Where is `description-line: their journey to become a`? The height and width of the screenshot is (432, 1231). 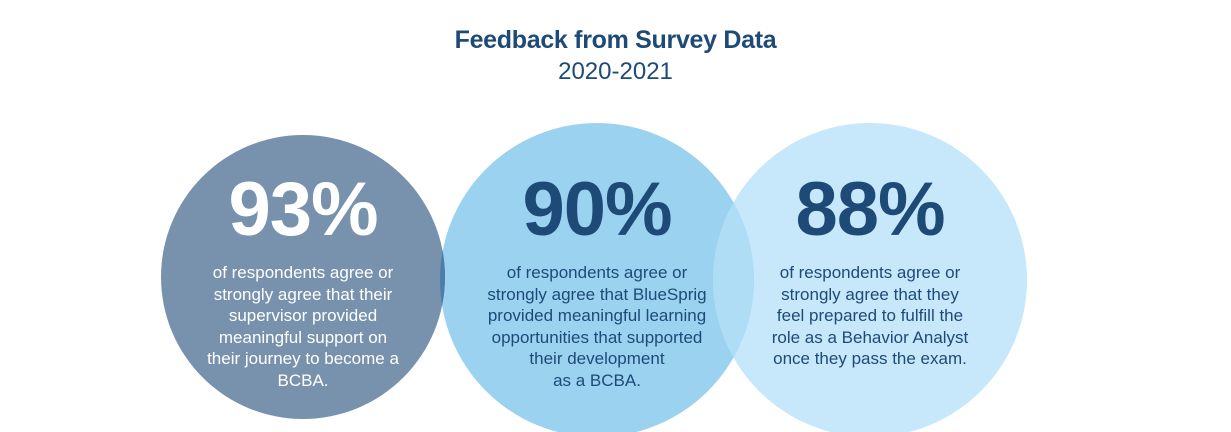
description-line: their journey to become a is located at coordinates (303, 358).